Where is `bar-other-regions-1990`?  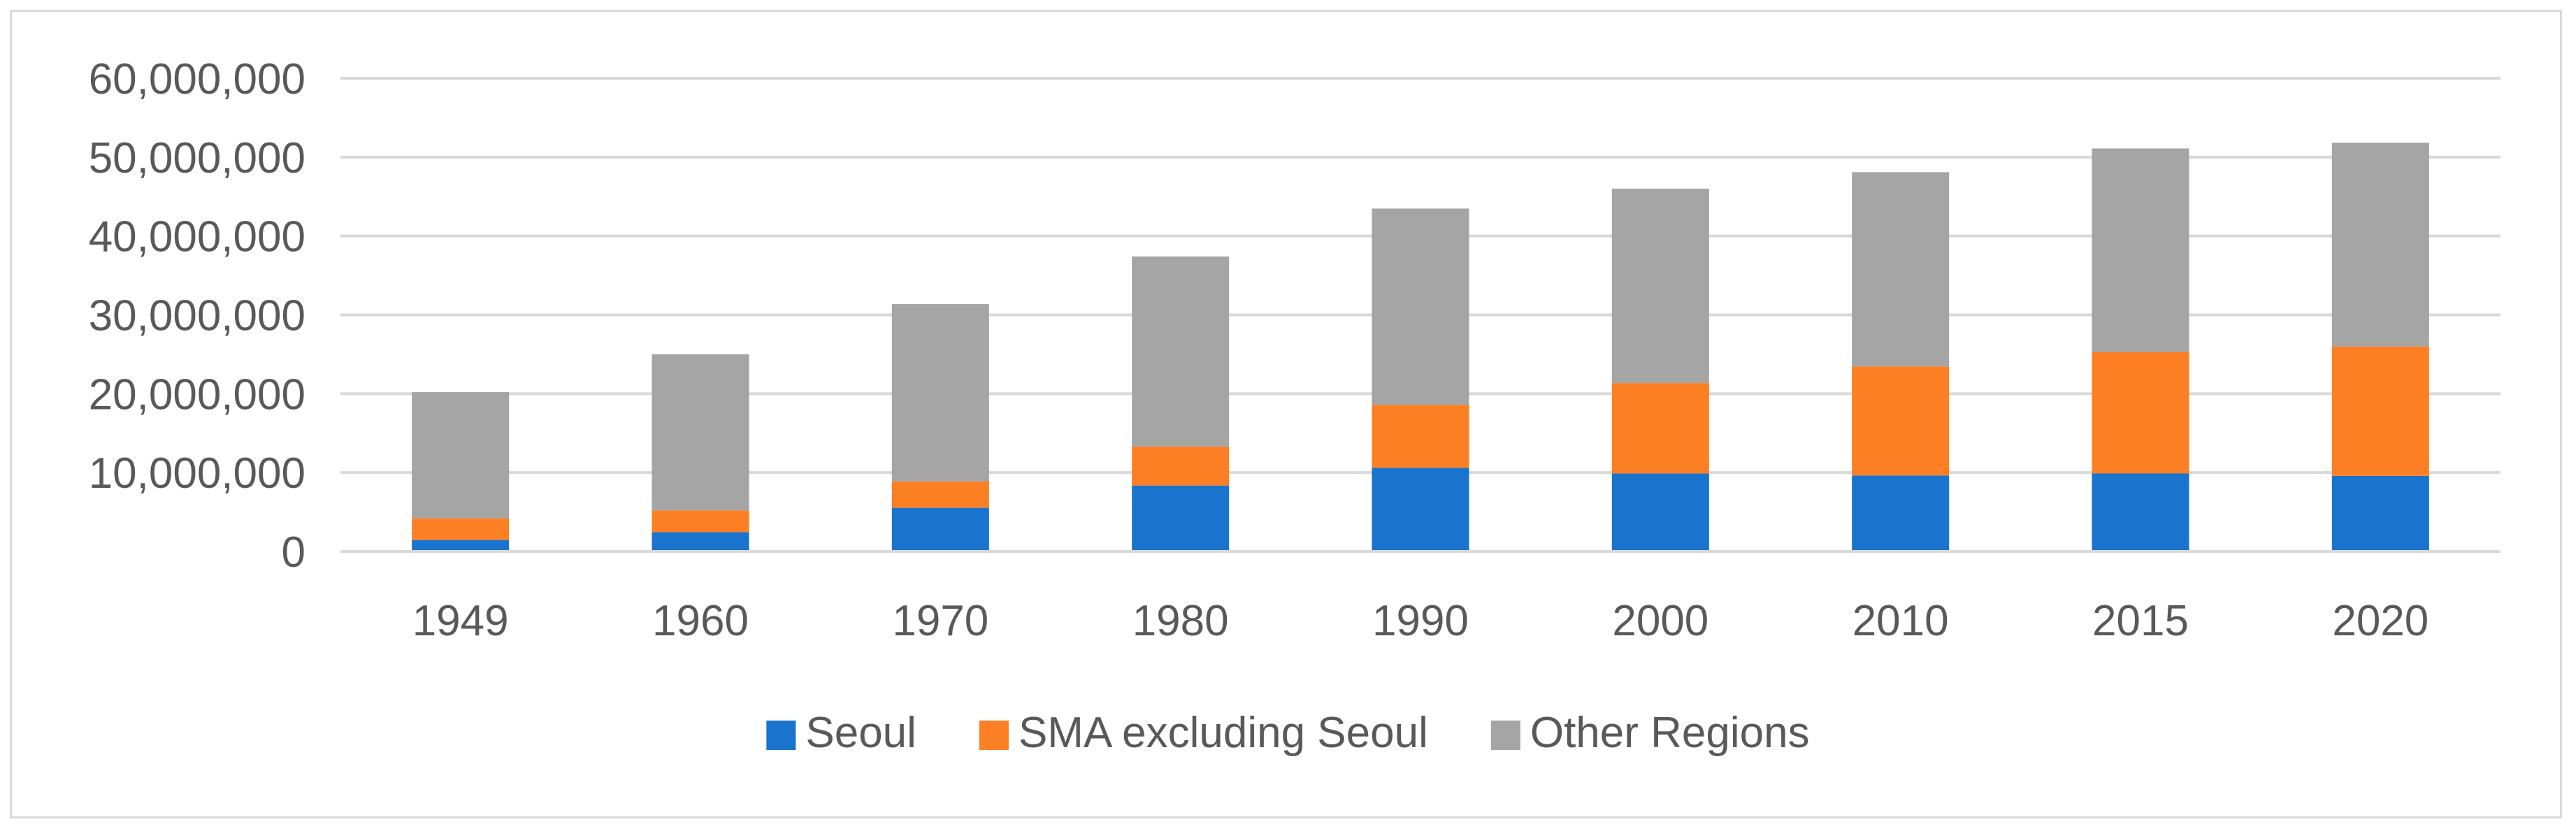
bar-other-regions-1990 is located at coordinates (1420, 306).